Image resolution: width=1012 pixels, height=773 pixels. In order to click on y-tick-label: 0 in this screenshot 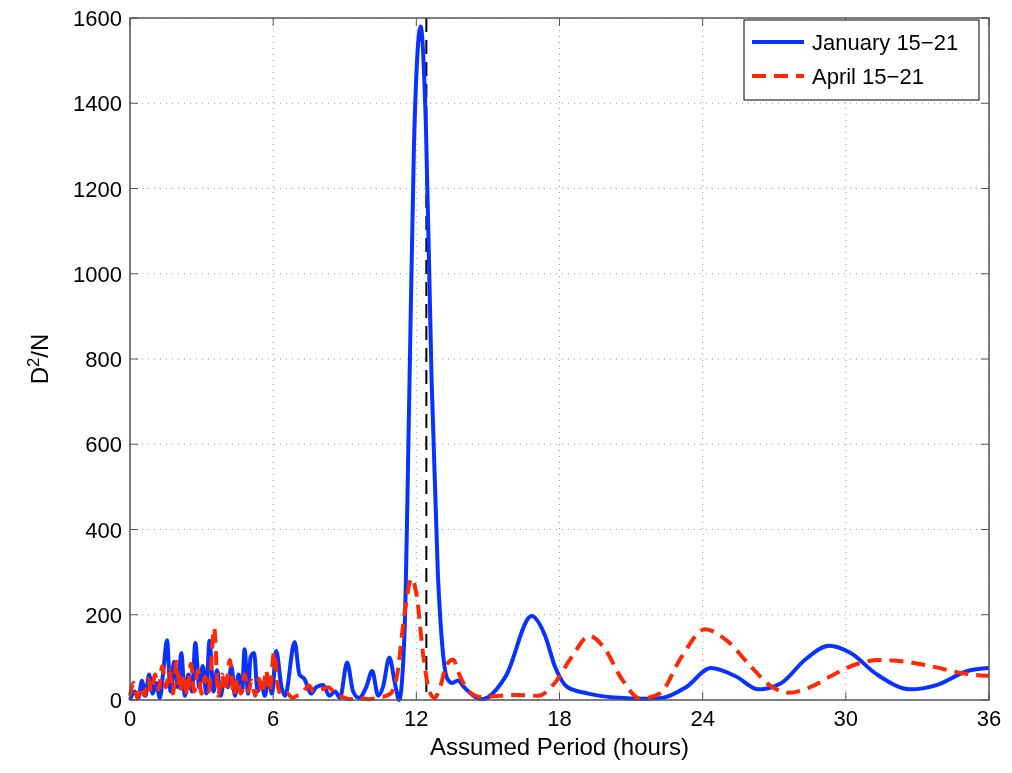, I will do `click(115, 700)`.